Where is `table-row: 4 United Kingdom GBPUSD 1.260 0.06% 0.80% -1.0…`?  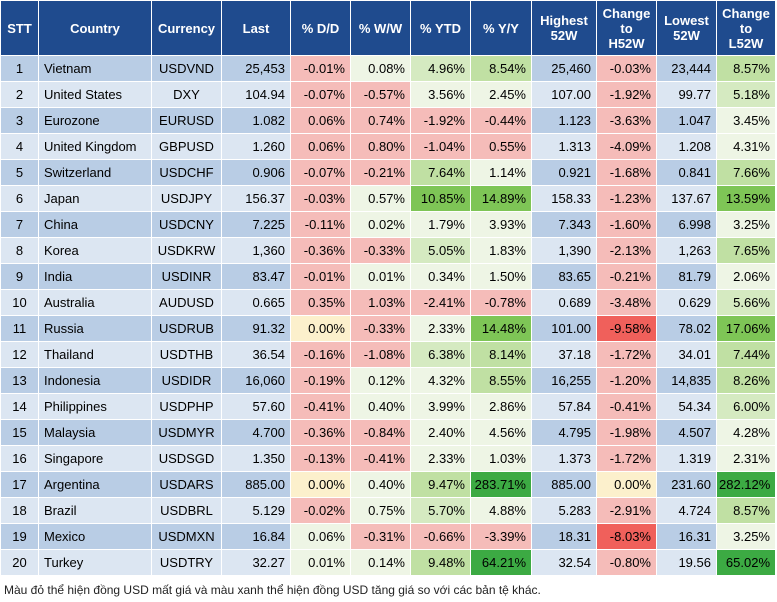
table-row: 4 United Kingdom GBPUSD 1.260 0.06% 0.80% -1.0… is located at coordinates (388, 146).